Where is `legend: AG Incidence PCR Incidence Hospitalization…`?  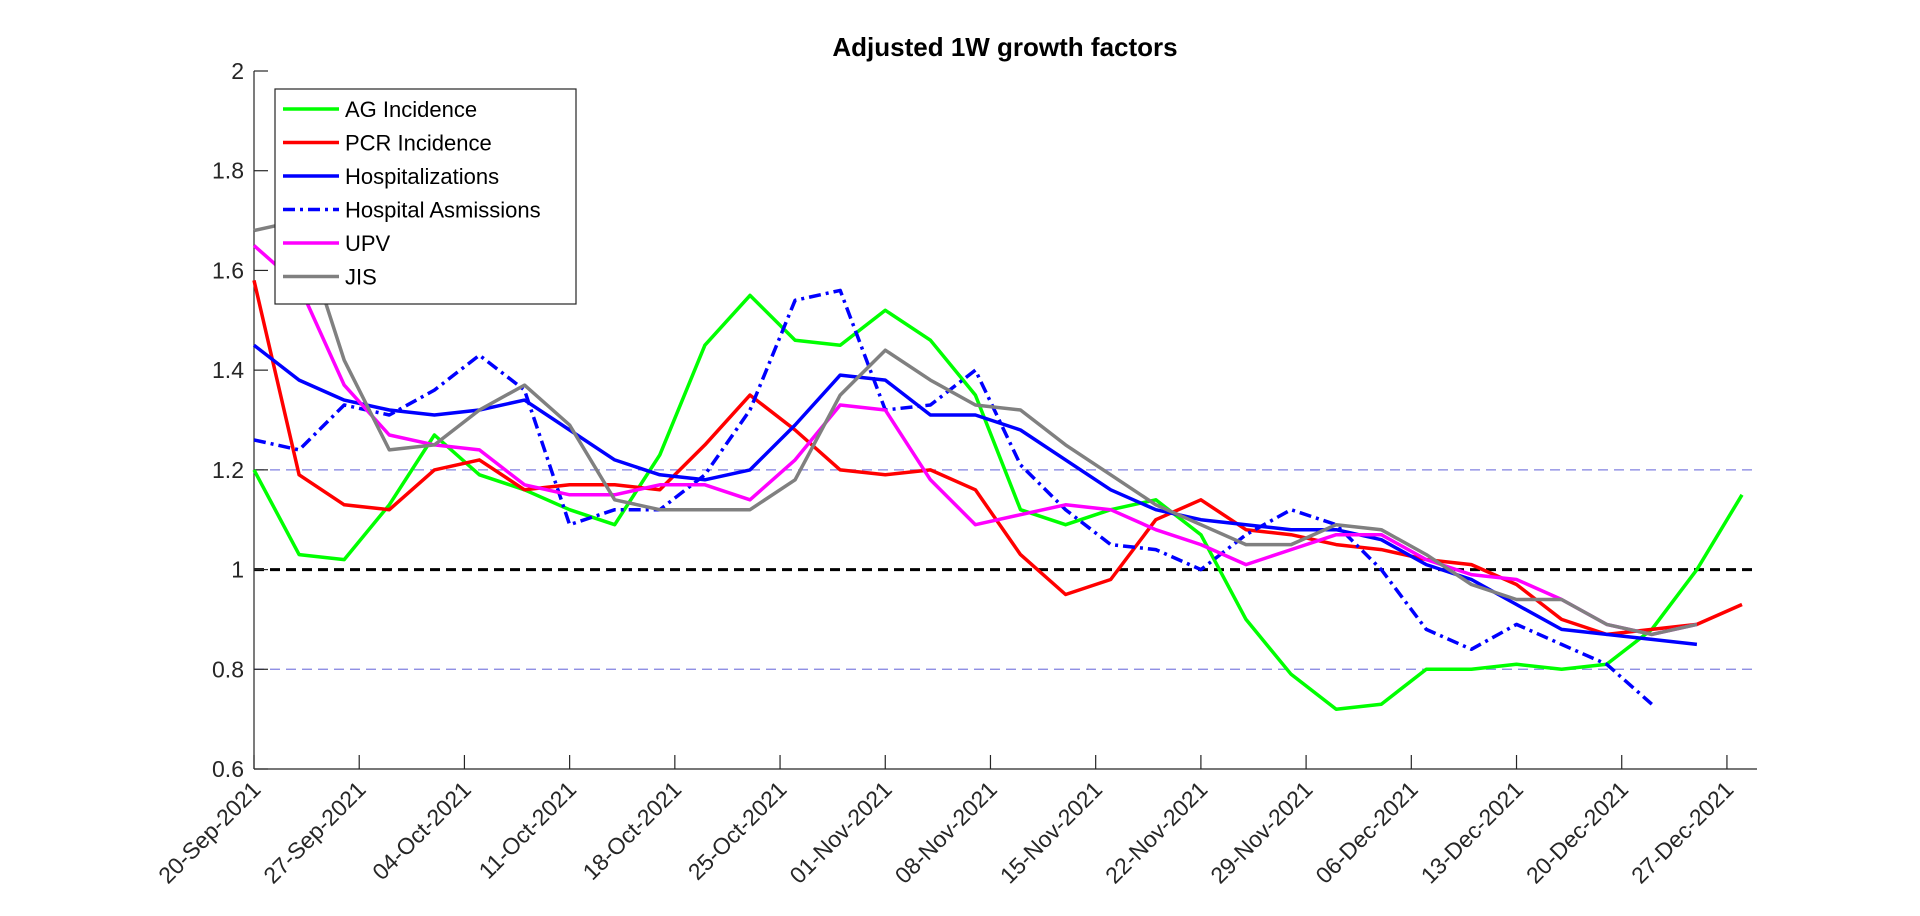 legend: AG Incidence PCR Incidence Hospitalization… is located at coordinates (425, 196).